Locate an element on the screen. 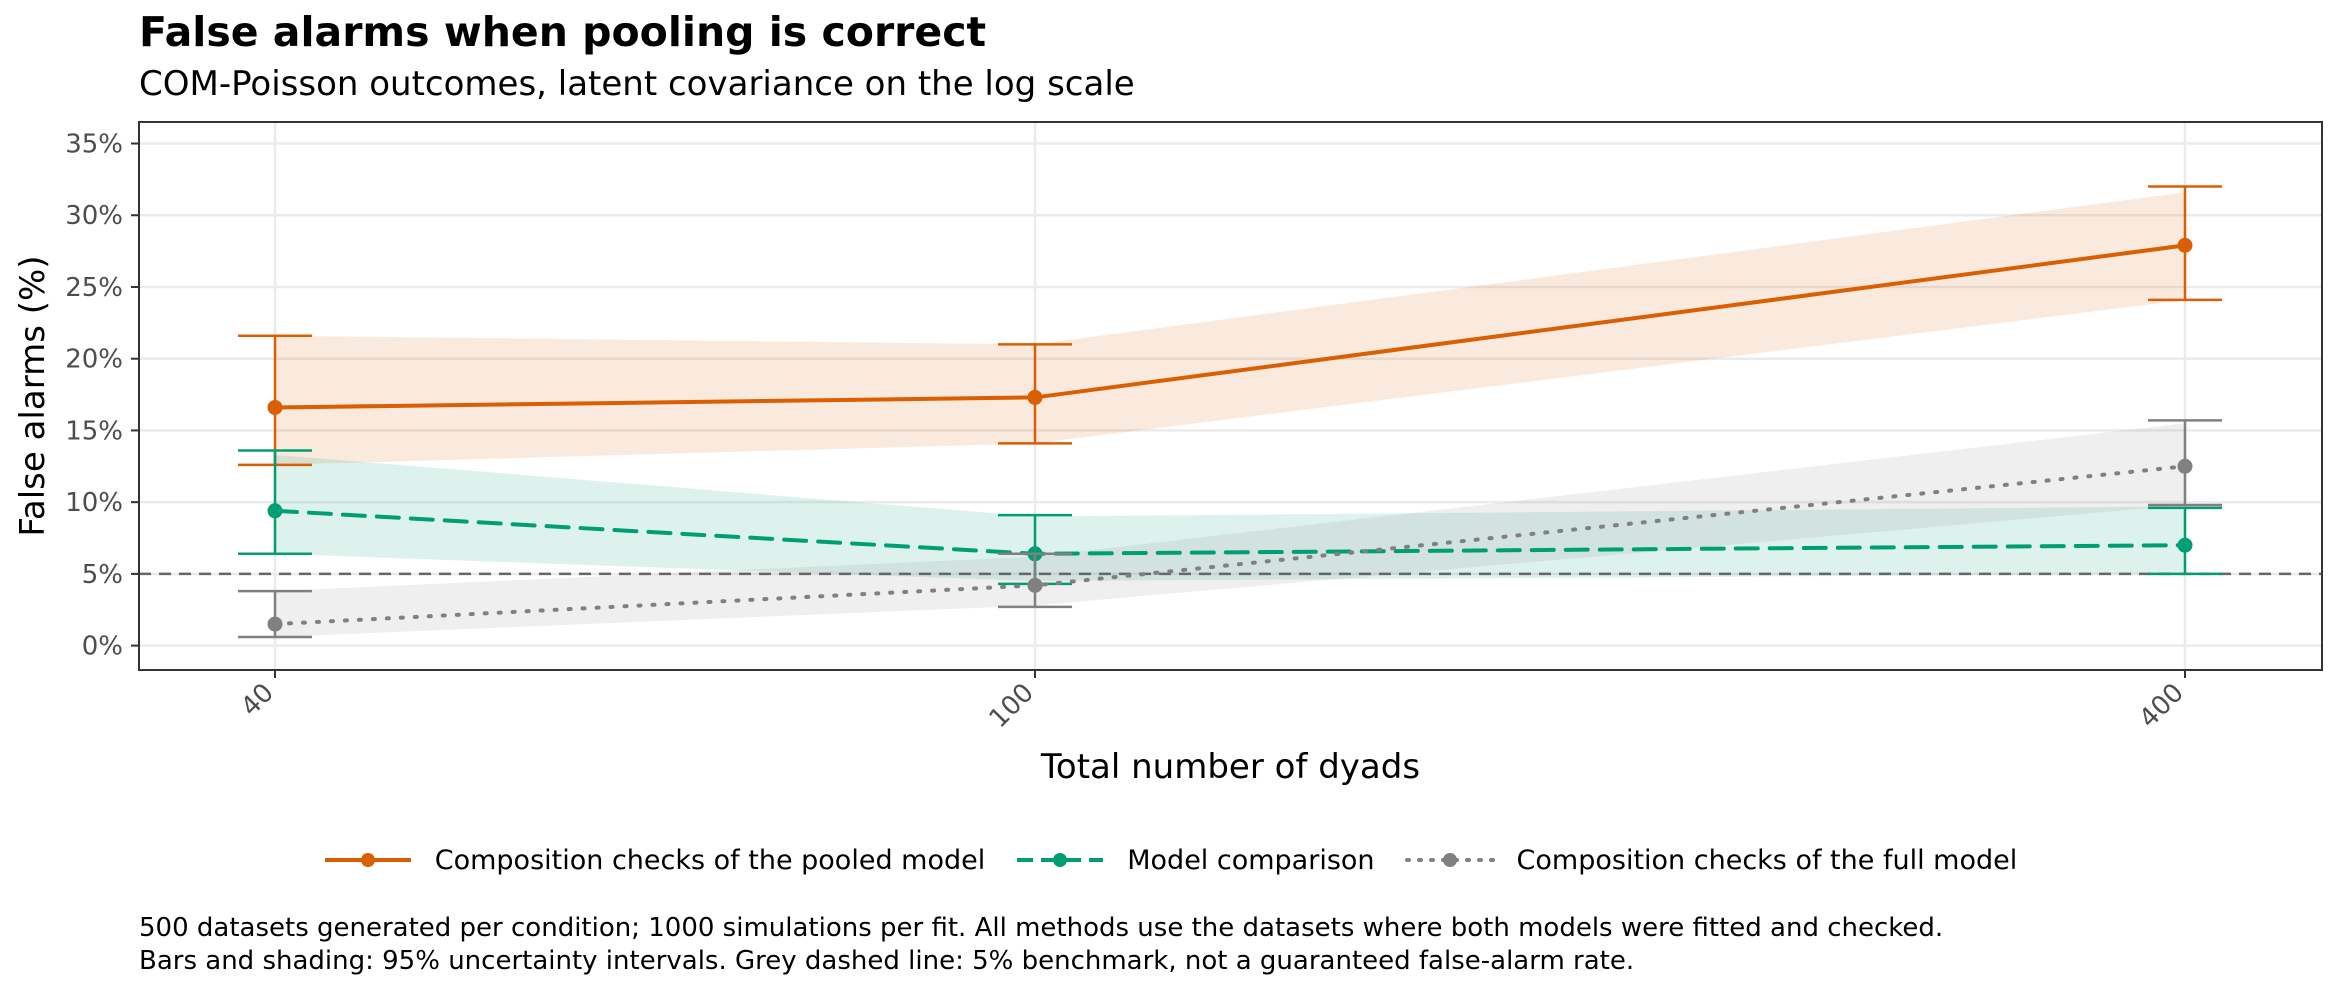 The height and width of the screenshot is (990, 2340). y-tick-label: 0% is located at coordinates (102, 647).